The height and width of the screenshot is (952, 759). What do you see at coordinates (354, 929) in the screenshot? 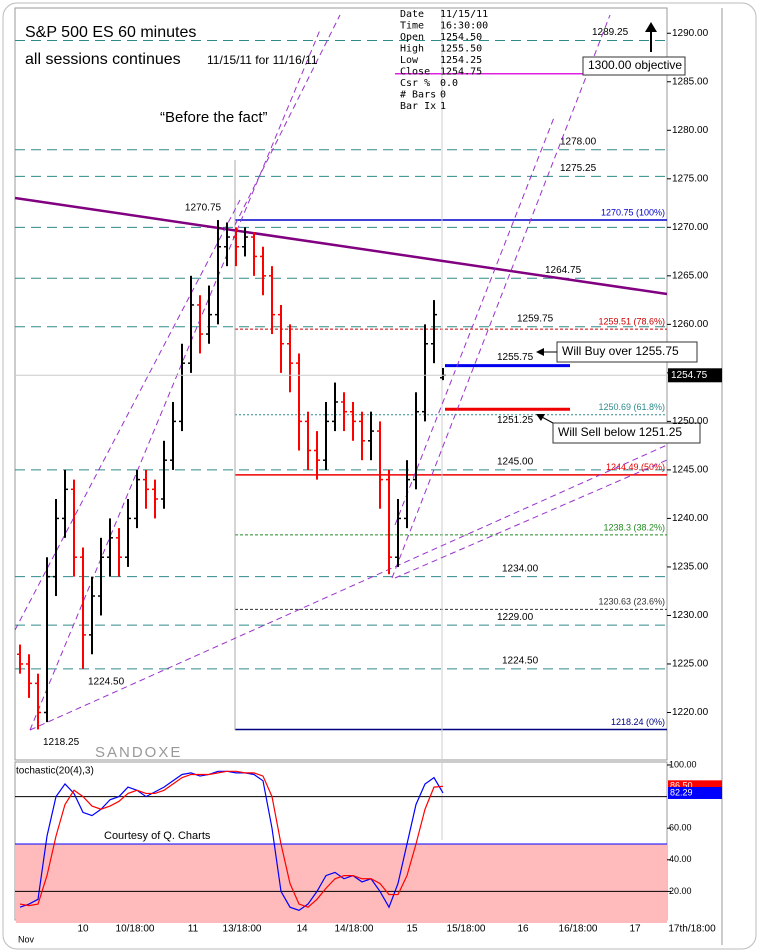
I see `x-tick-label: 14/18:00` at bounding box center [354, 929].